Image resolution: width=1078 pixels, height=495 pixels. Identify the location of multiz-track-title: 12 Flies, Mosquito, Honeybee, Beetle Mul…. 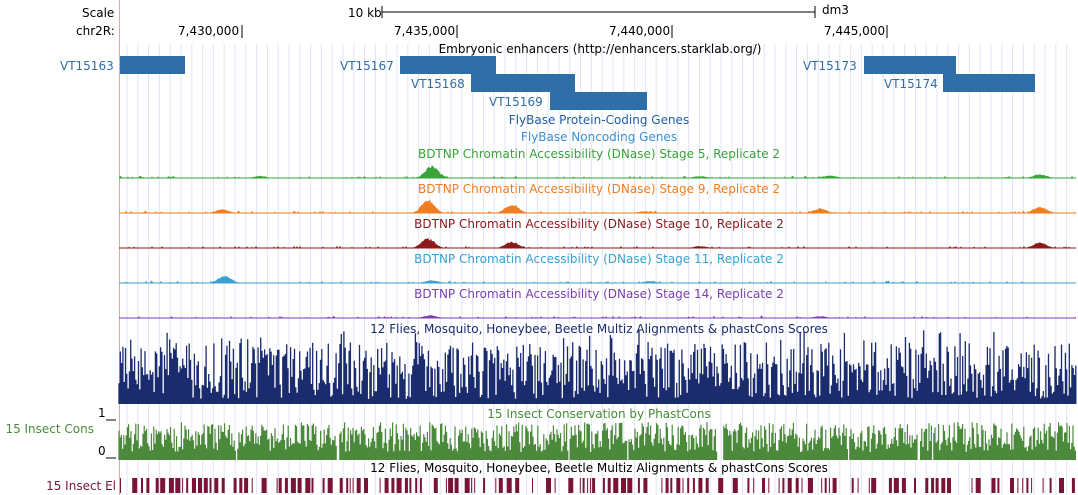
(599, 329).